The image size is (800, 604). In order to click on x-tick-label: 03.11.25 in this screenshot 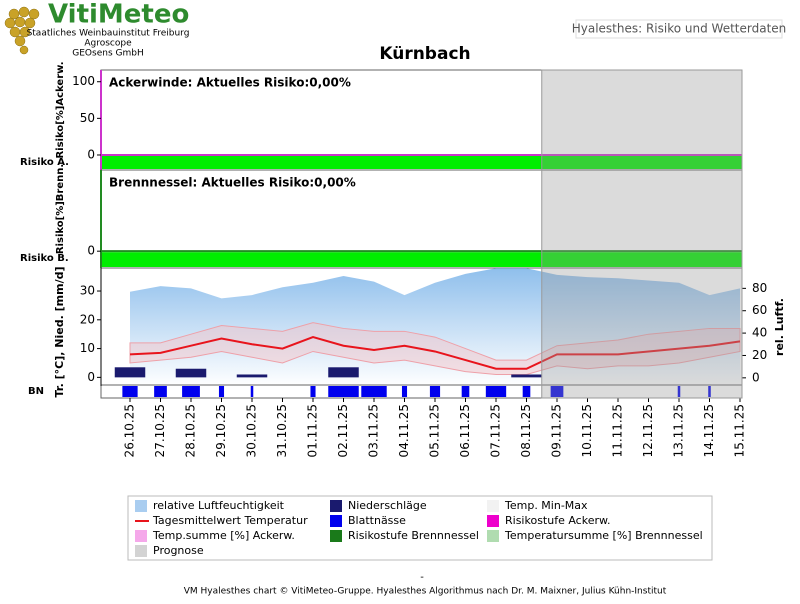, I will do `click(374, 430)`.